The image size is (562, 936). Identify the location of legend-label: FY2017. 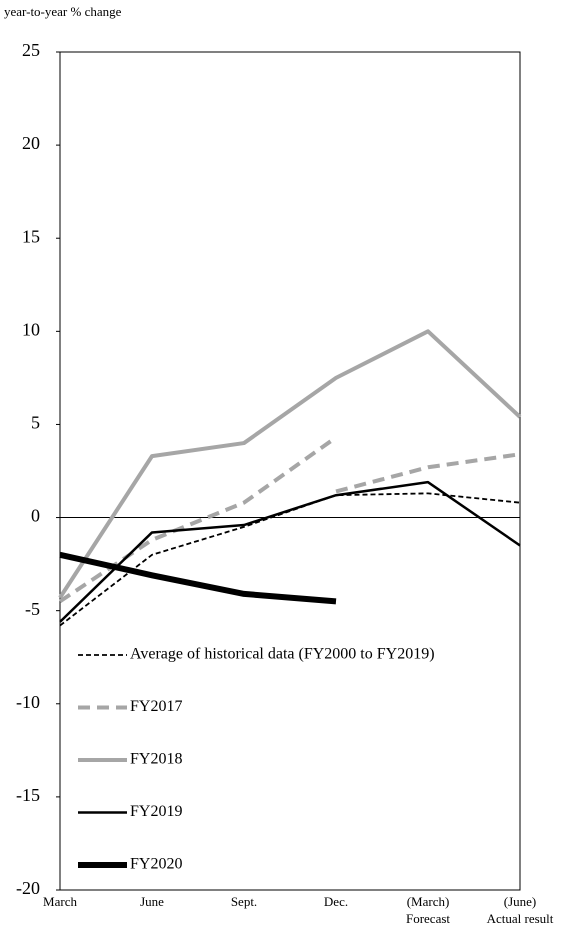
(156, 706).